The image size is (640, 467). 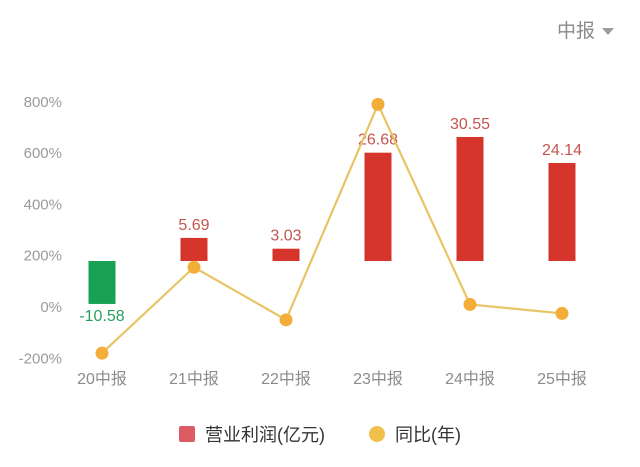 I want to click on y-axis-tick-label: 200%, so click(x=43, y=256).